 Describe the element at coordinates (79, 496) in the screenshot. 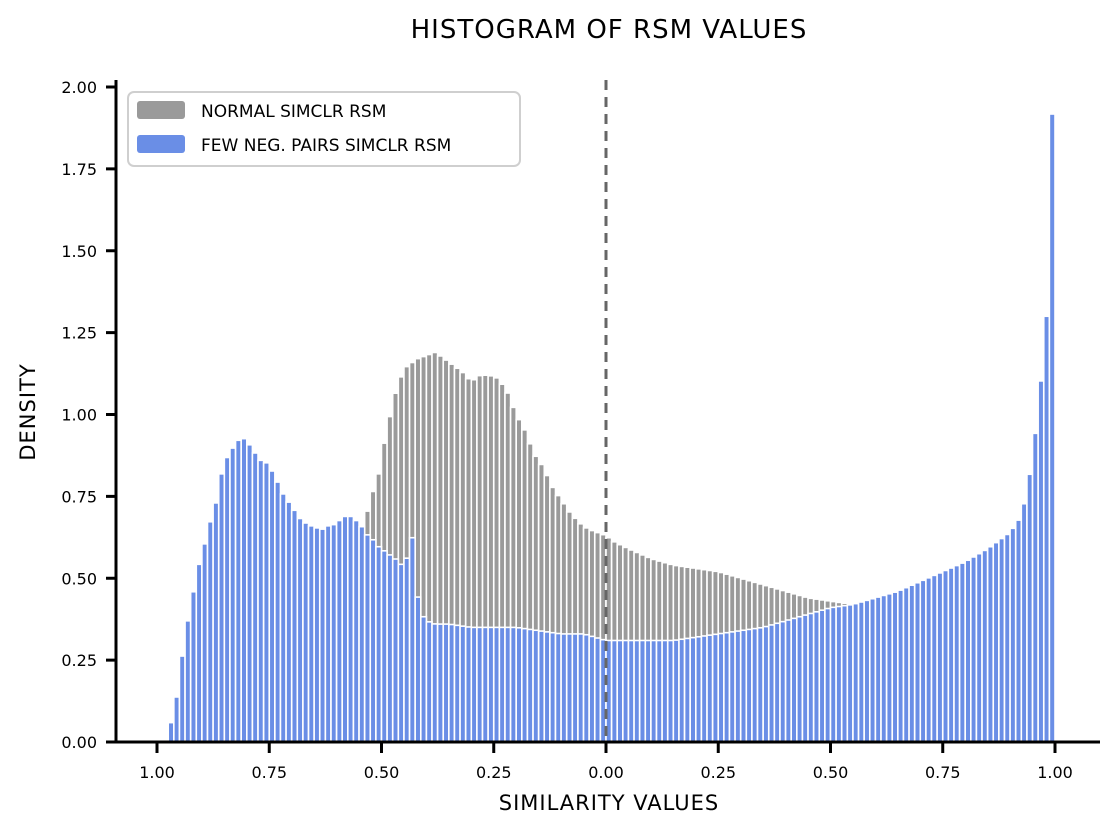

I see `y-tick-label: 0.75` at that location.